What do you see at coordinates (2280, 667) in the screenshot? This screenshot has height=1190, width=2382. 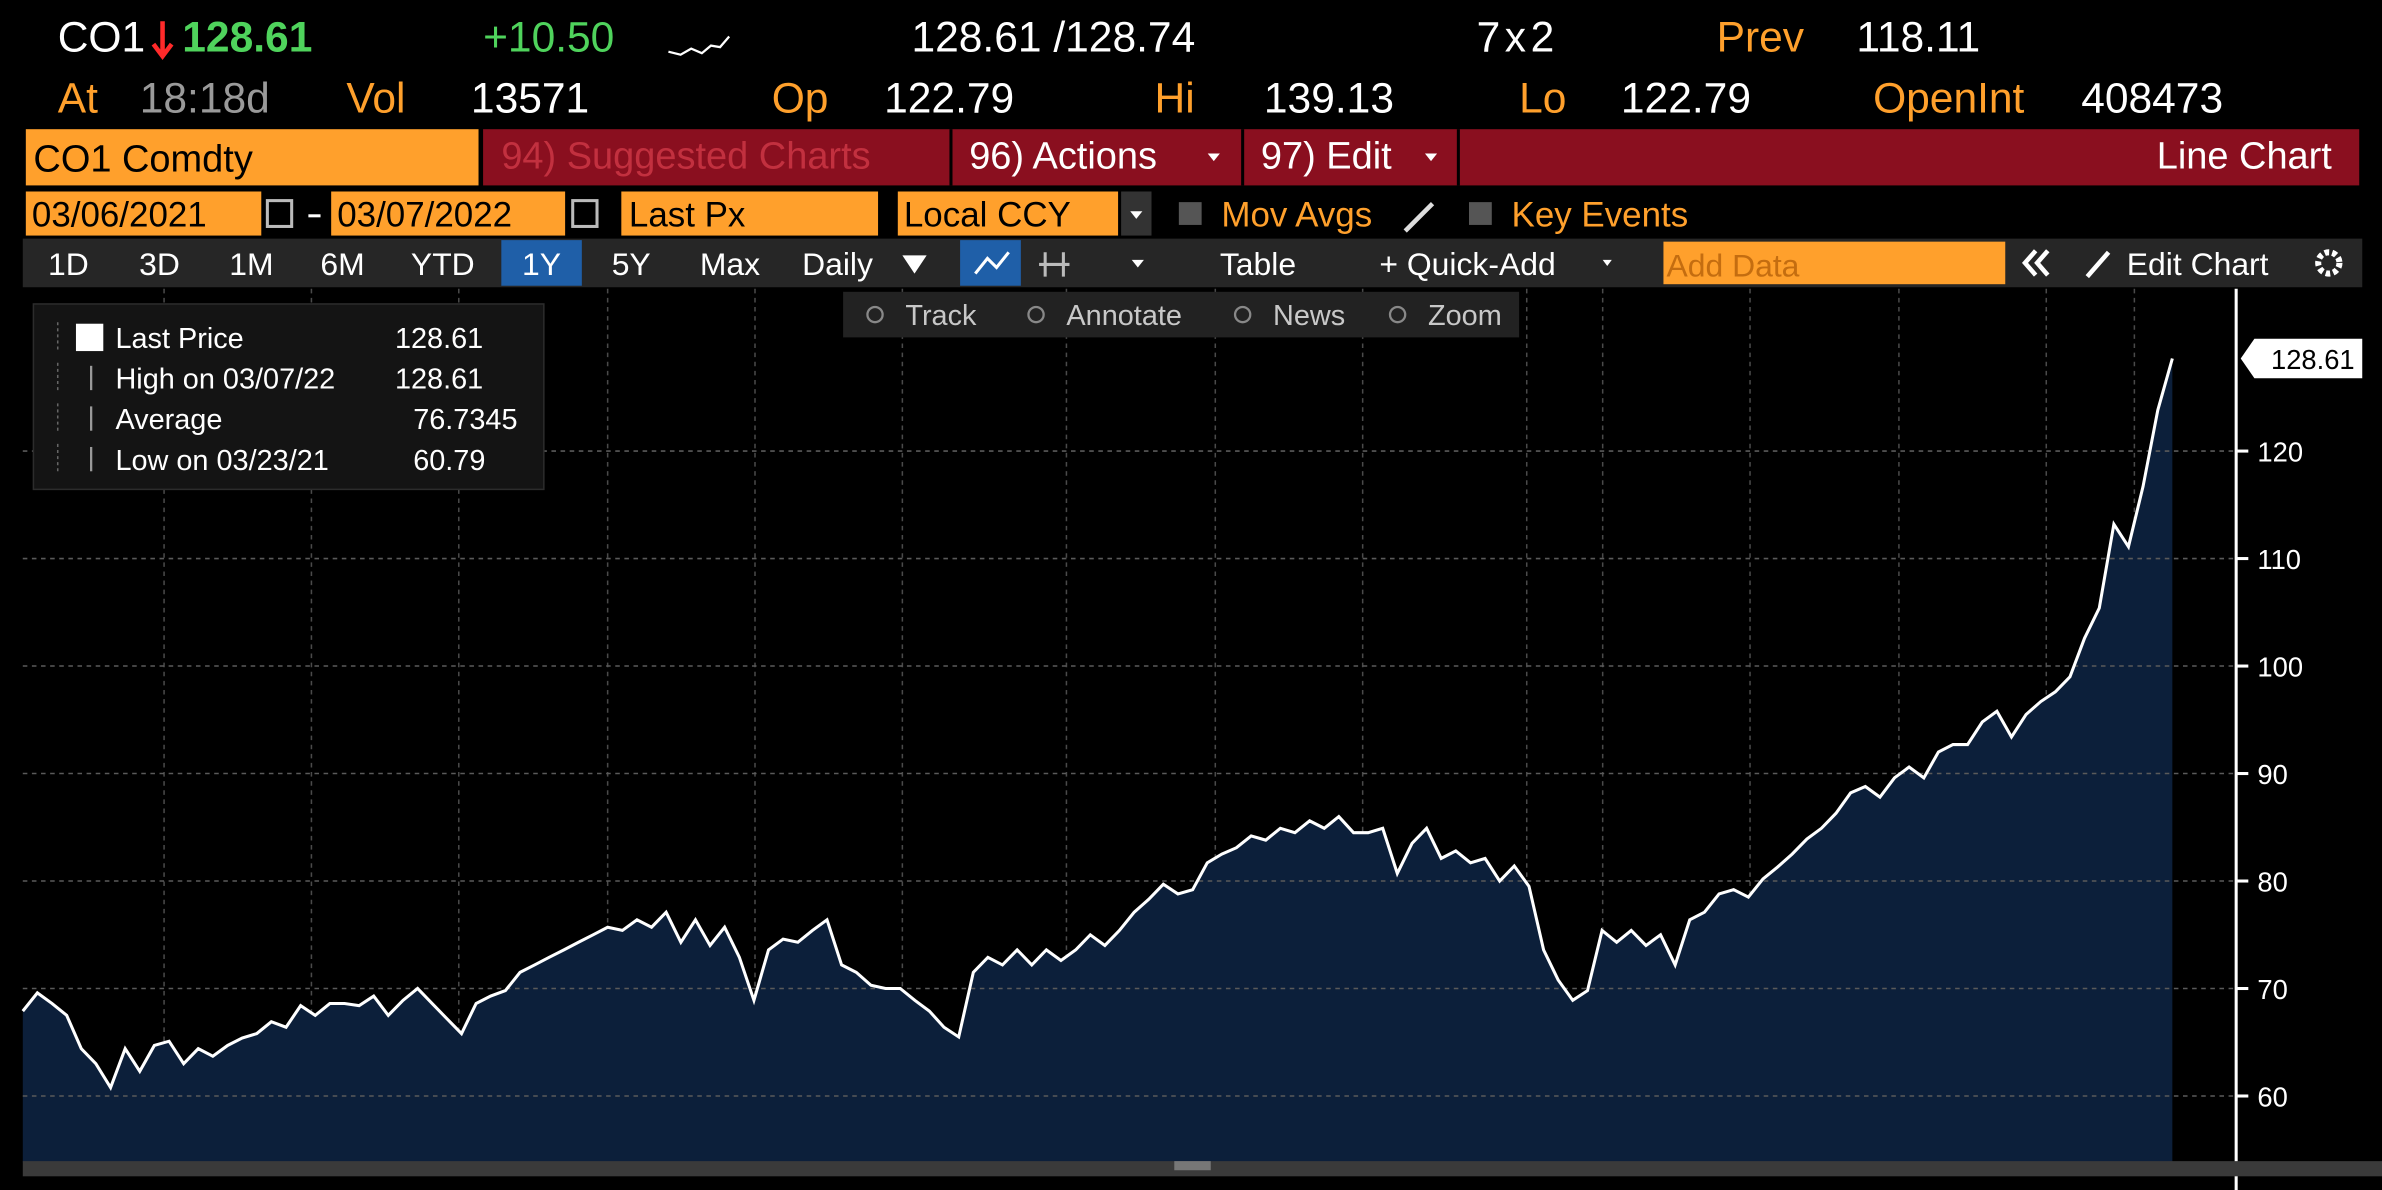 I see `y-tick-label: 100` at bounding box center [2280, 667].